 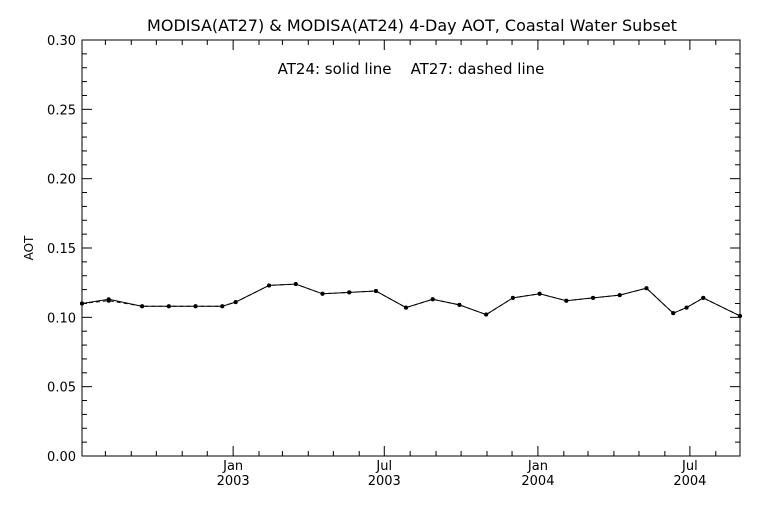 What do you see at coordinates (411, 69) in the screenshot?
I see `chart-annotation: AT24: solid line AT27: dashed line` at bounding box center [411, 69].